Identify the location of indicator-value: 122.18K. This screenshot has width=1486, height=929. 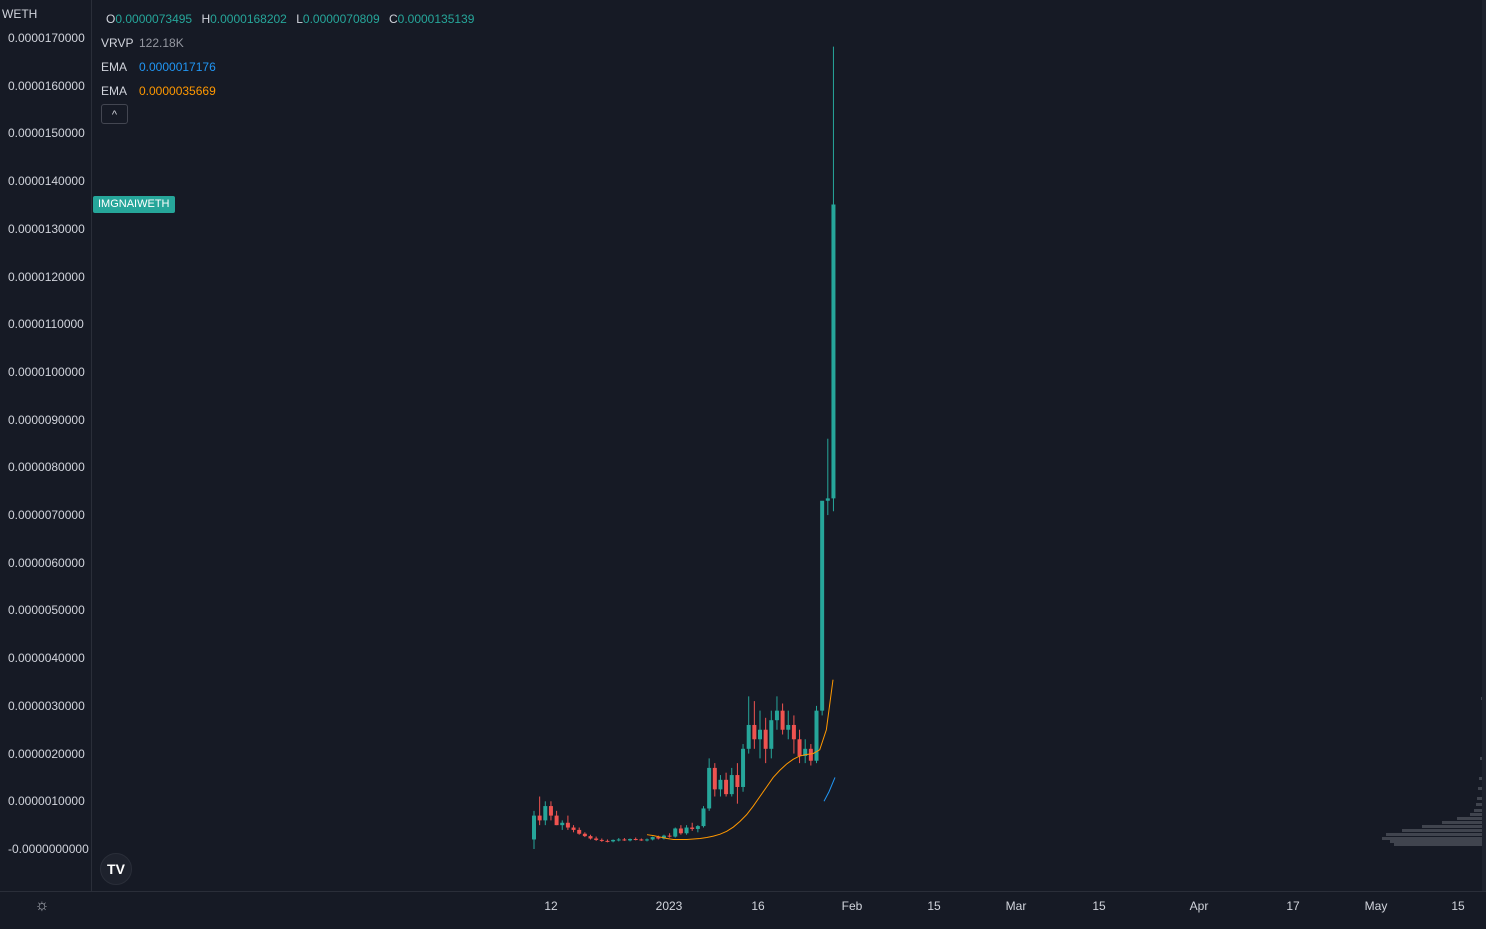
(161, 43).